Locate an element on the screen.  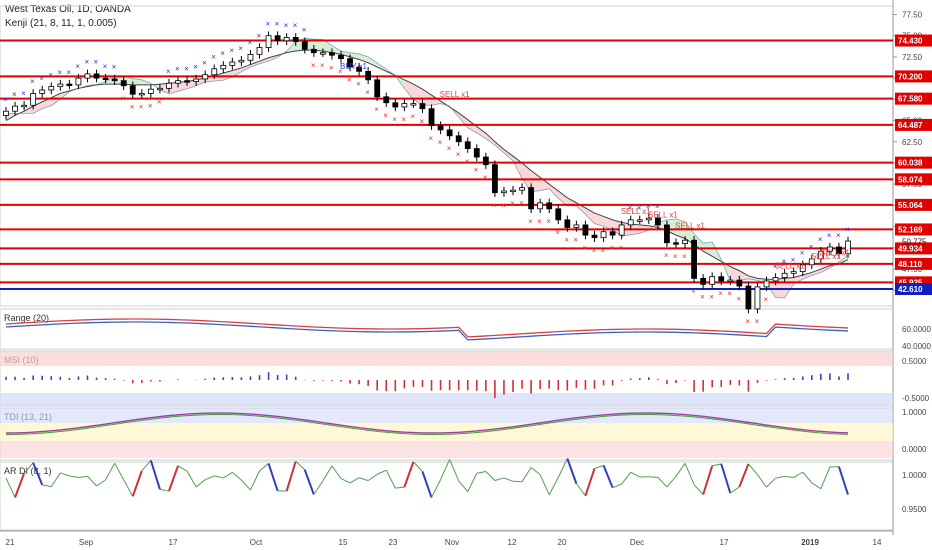
level-tag-label: 55.064 is located at coordinates (910, 205).